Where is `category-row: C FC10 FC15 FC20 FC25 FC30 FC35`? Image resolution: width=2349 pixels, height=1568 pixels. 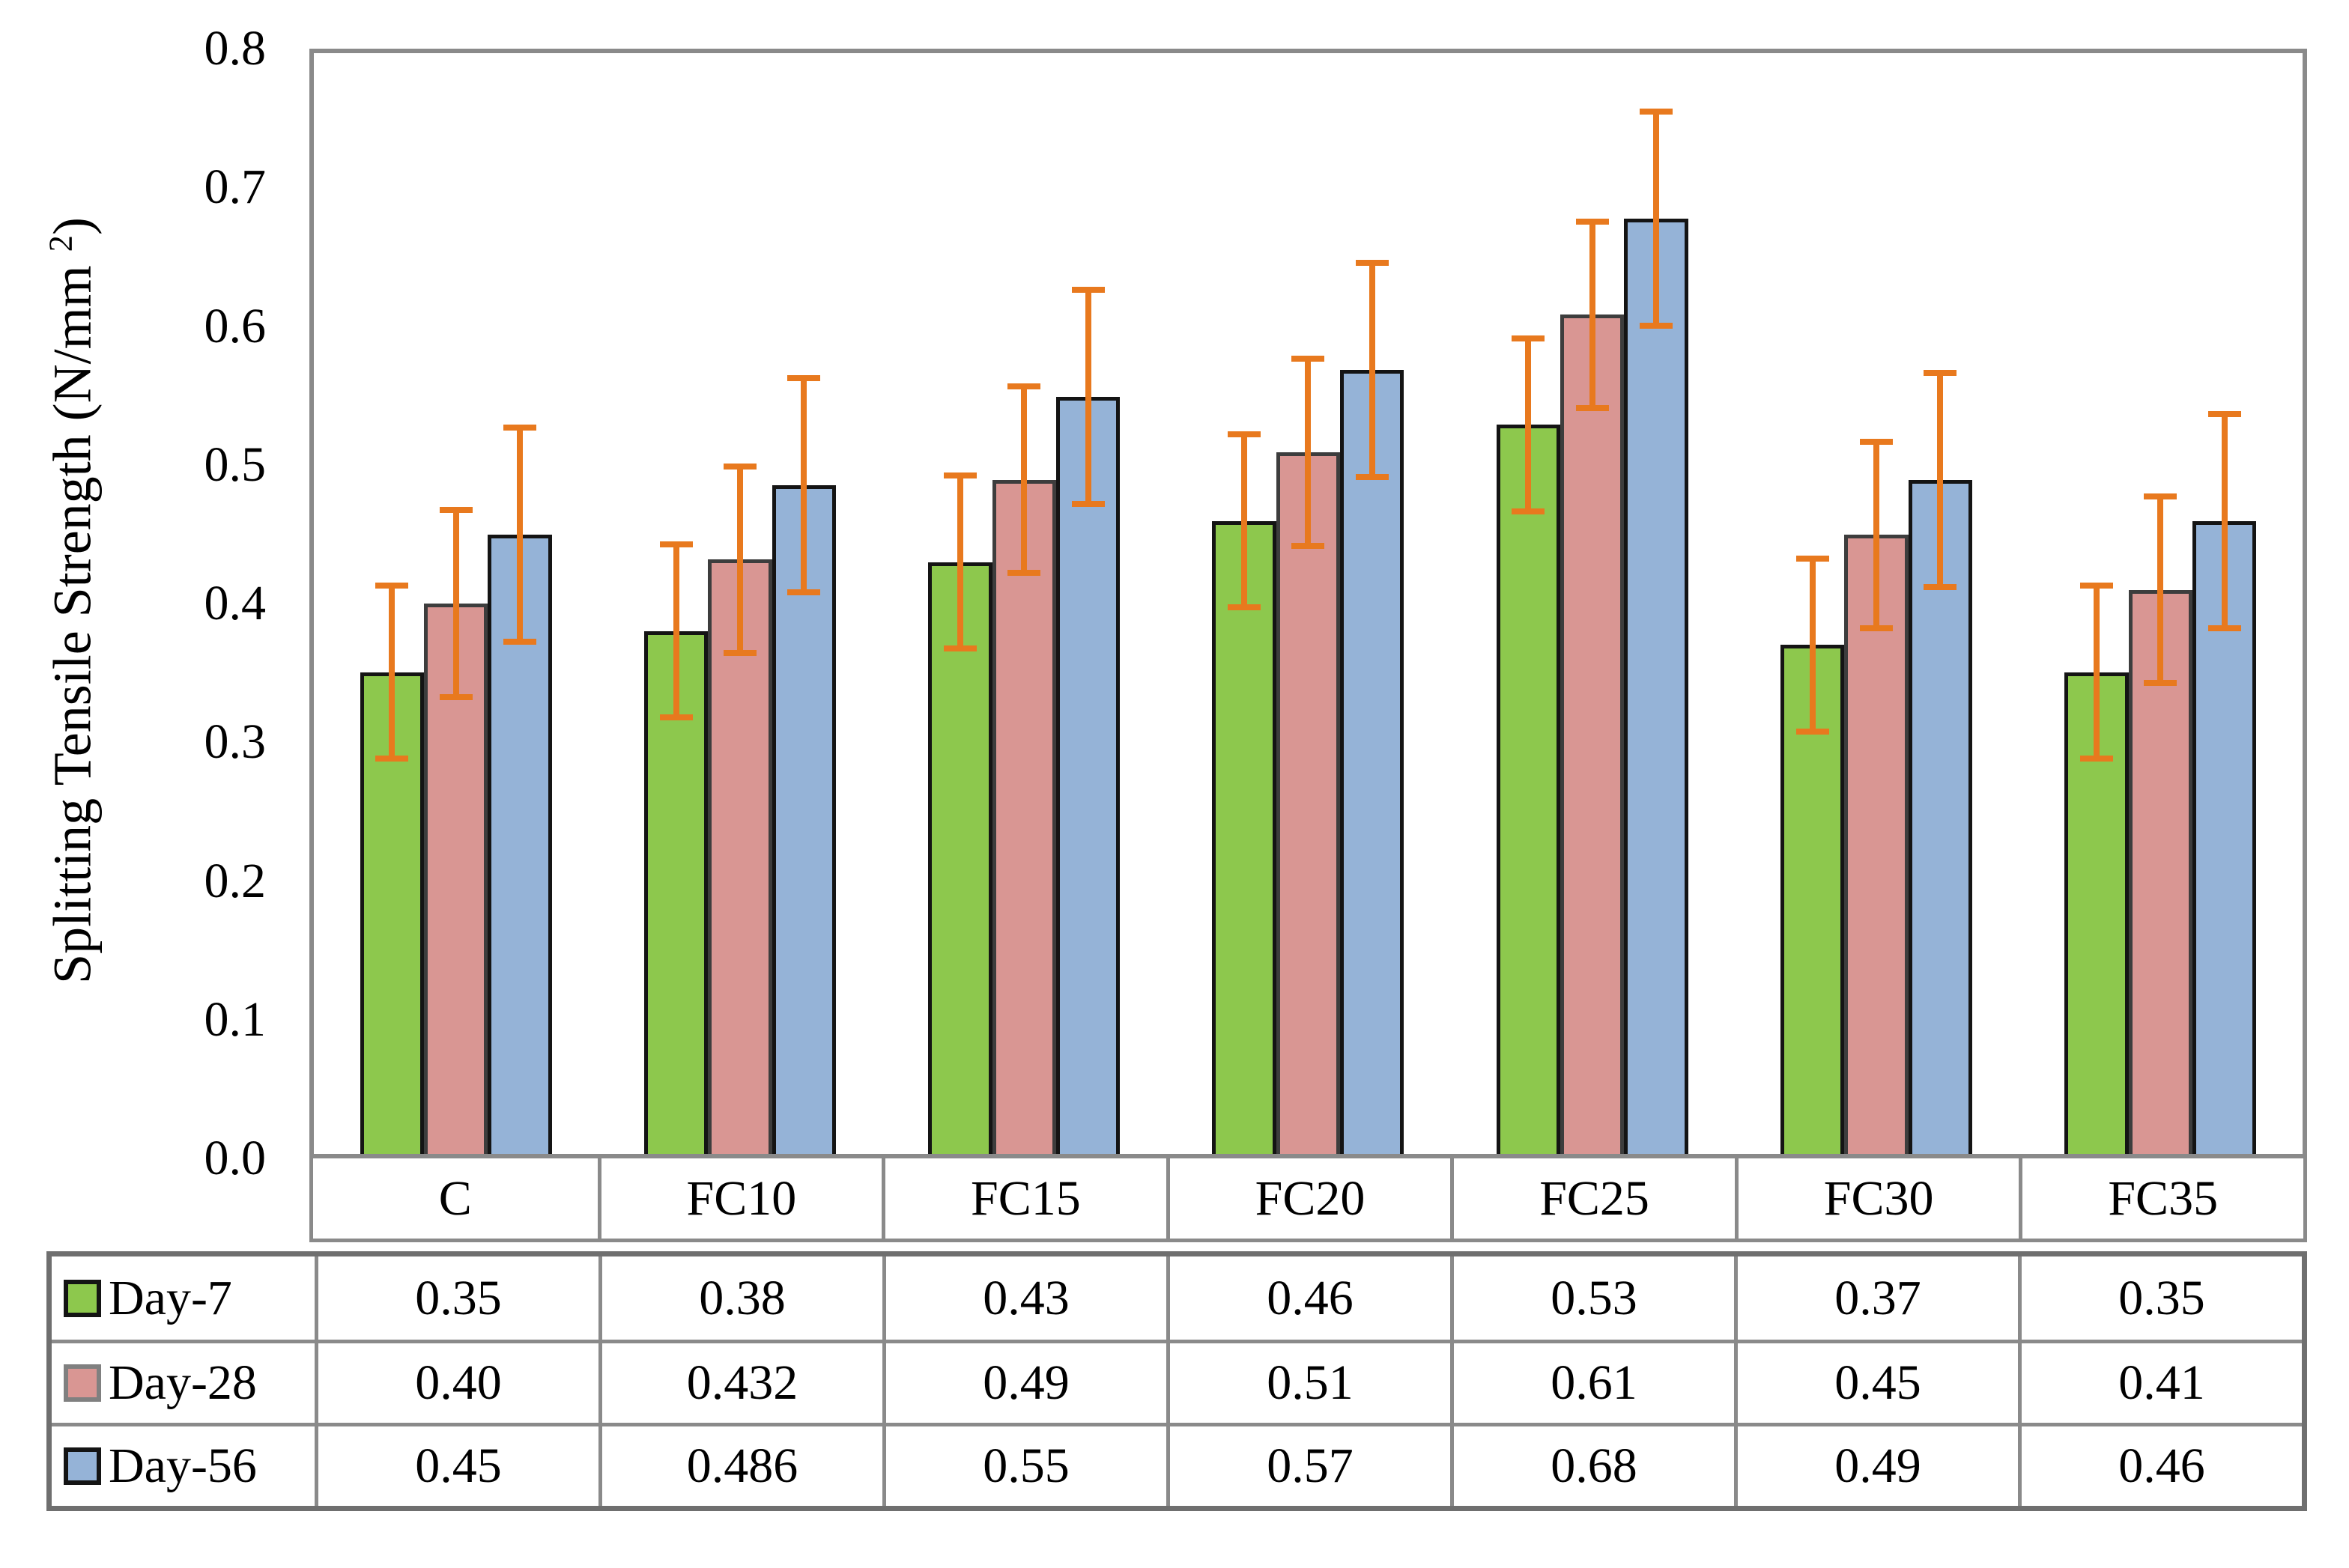 category-row: C FC10 FC15 FC20 FC25 FC30 FC35 is located at coordinates (1308, 1200).